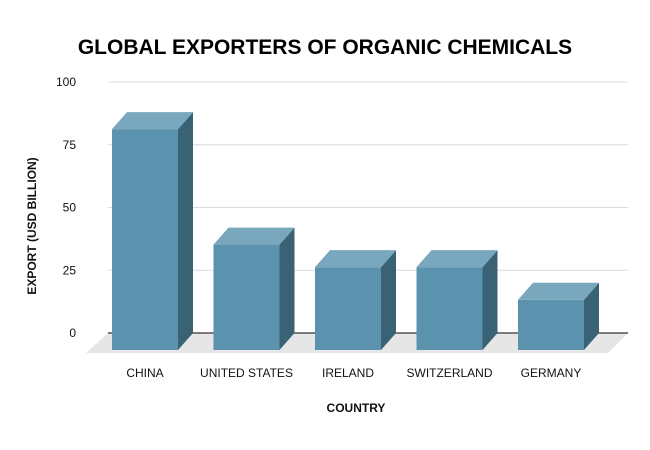 This screenshot has height=450, width=650. Describe the element at coordinates (348, 373) in the screenshot. I see `x-tick-label: IRELAND` at that location.